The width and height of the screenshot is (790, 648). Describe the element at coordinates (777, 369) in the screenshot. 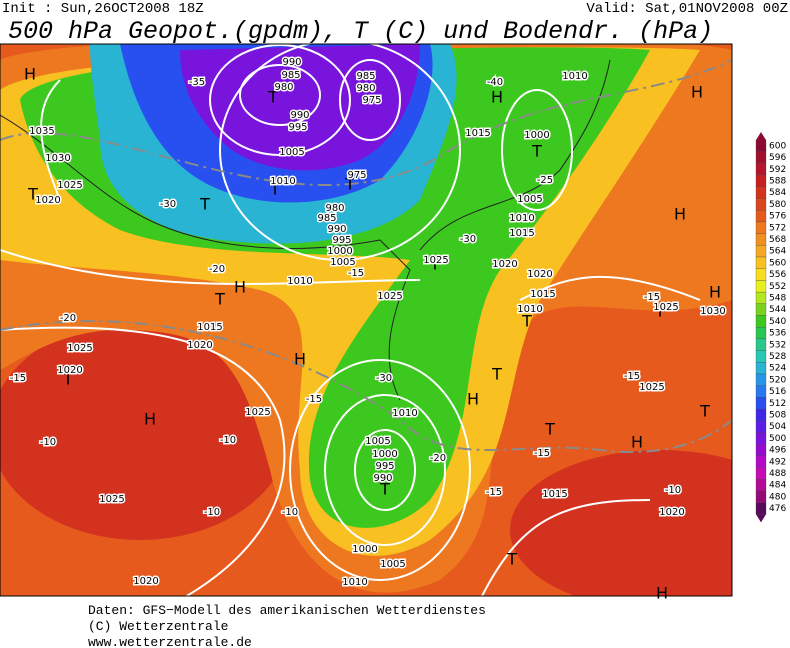

I see `colorbar-label: 524` at that location.